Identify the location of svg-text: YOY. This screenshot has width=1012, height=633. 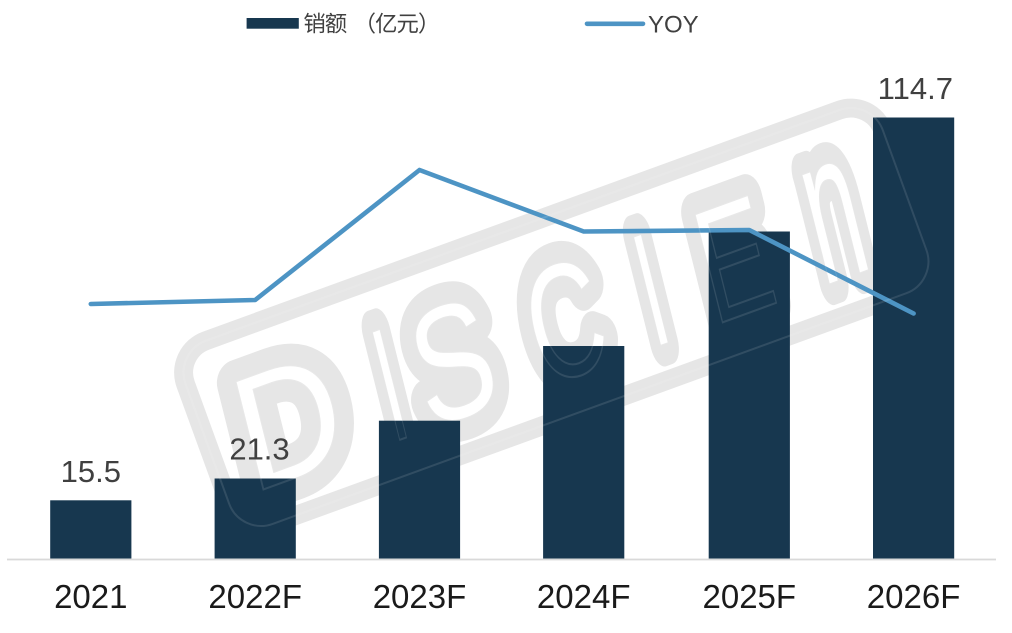
(673, 24).